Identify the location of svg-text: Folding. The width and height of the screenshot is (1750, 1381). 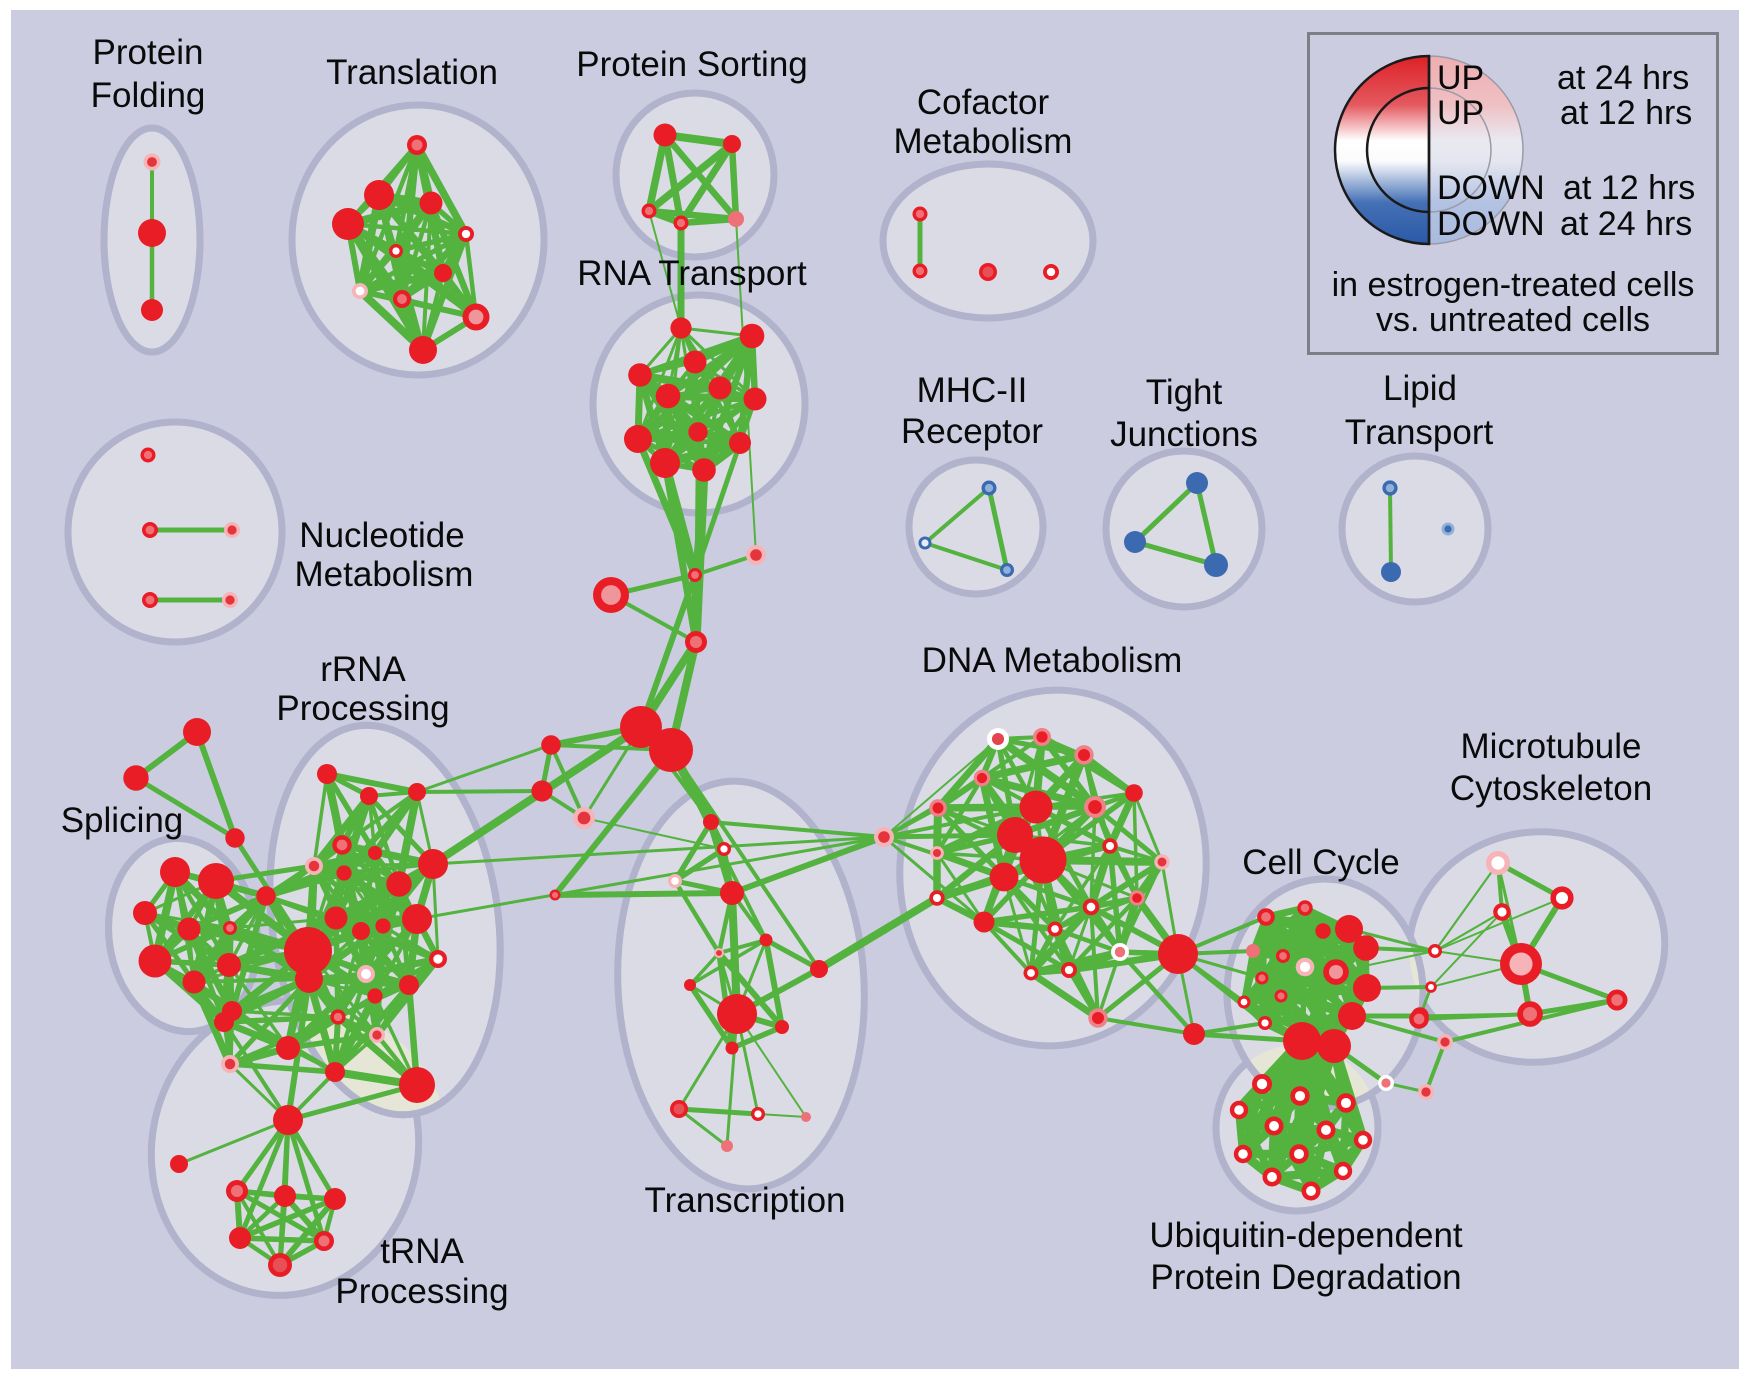
(148, 95).